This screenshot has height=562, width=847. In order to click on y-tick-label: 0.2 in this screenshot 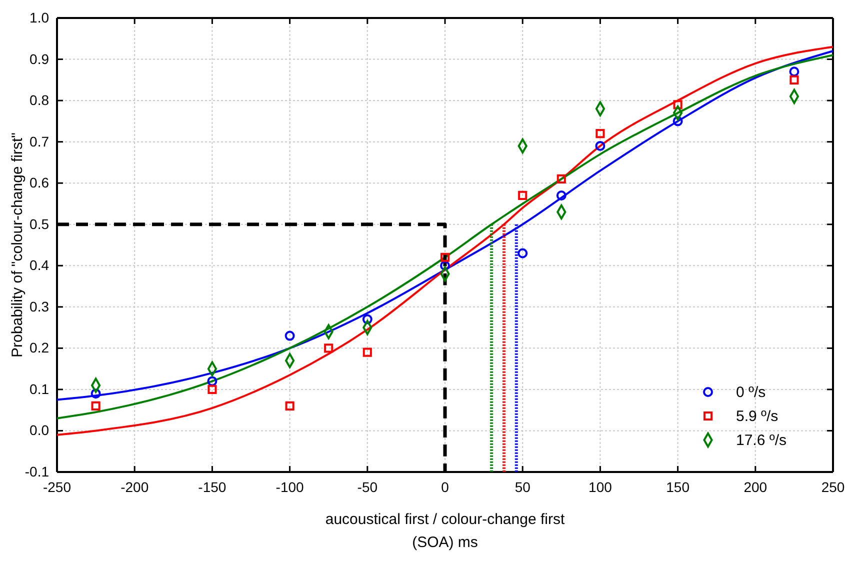, I will do `click(40, 348)`.